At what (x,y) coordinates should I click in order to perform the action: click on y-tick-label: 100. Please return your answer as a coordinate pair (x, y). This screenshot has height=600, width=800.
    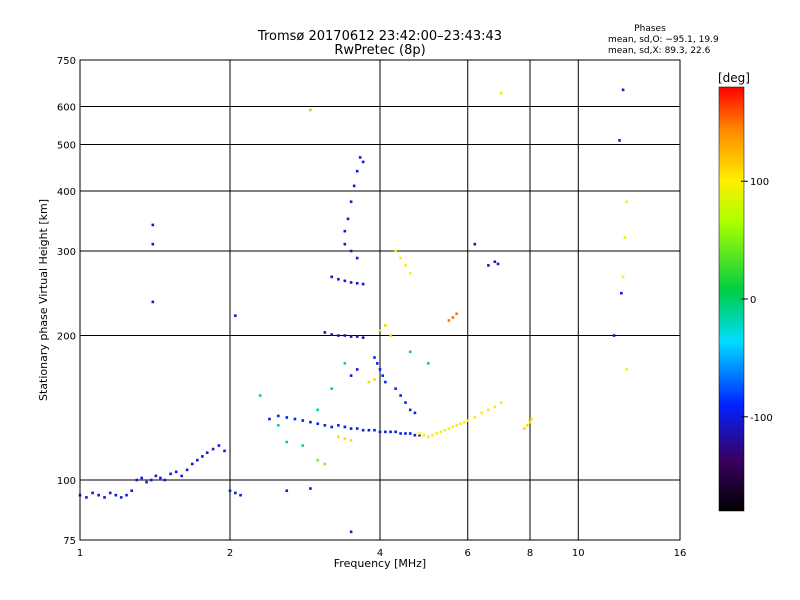
    Looking at the image, I should click on (66, 481).